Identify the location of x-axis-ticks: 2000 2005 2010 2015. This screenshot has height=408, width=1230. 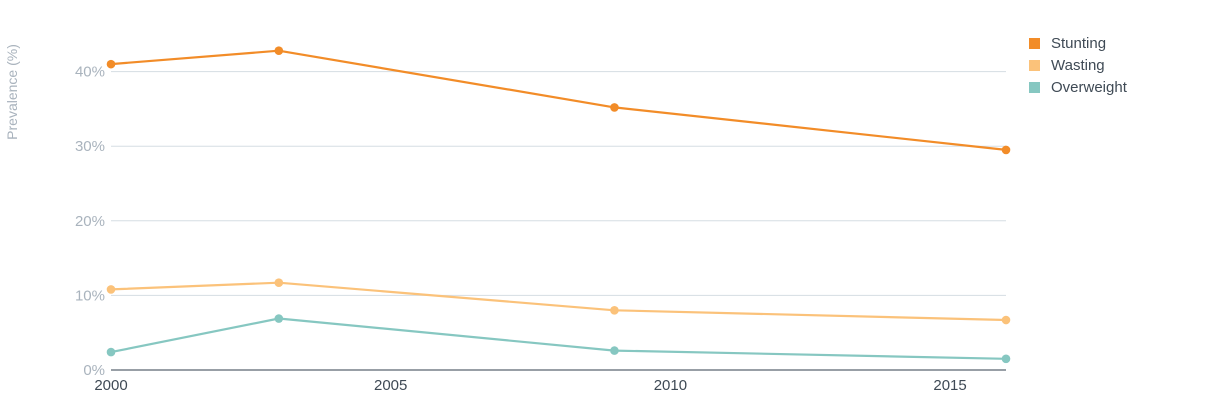
(530, 385).